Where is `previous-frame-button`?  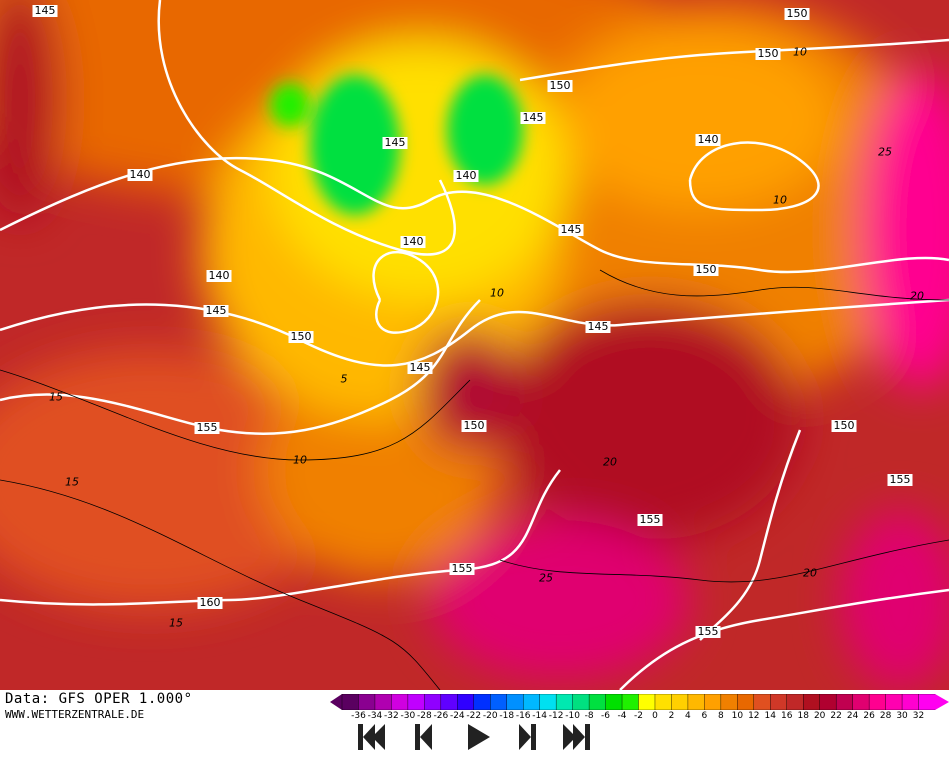
previous-frame-button is located at coordinates (427, 737).